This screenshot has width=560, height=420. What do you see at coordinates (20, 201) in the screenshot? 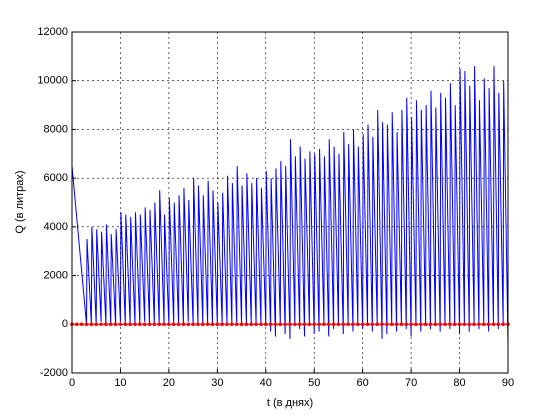
I see `y-axis-label: Q (в литрах)` at bounding box center [20, 201].